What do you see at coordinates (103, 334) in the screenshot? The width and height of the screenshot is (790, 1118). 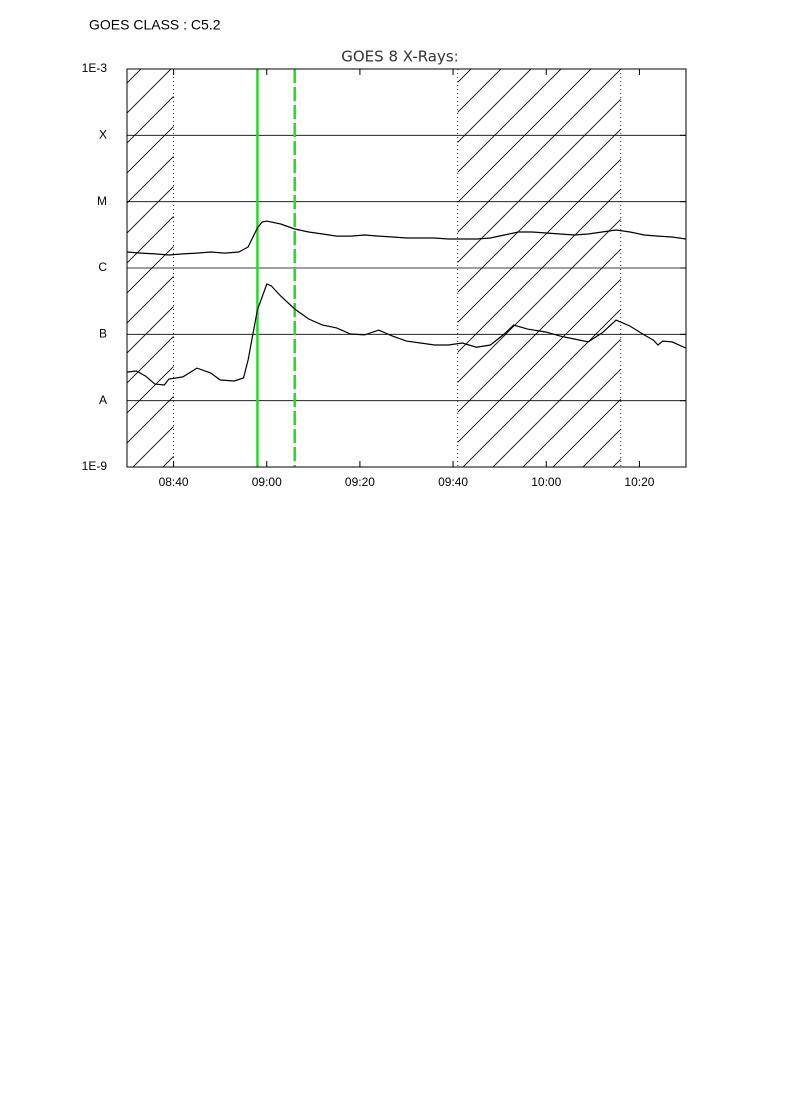 I see `y-tick-label: B` at bounding box center [103, 334].